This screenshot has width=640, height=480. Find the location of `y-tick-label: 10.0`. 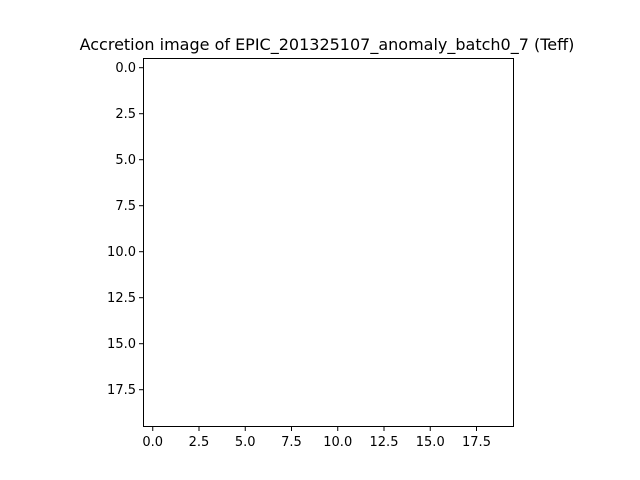

y-tick-label: 10.0 is located at coordinates (121, 252).